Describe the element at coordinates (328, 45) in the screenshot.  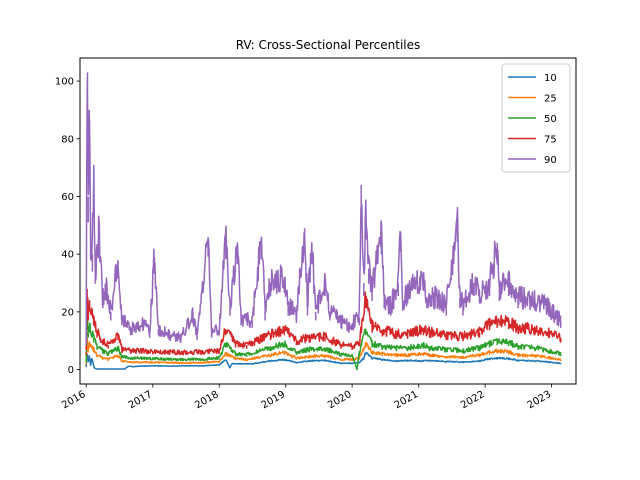
I see `chart-title: RV: Cross-Sectional Percentiles` at that location.